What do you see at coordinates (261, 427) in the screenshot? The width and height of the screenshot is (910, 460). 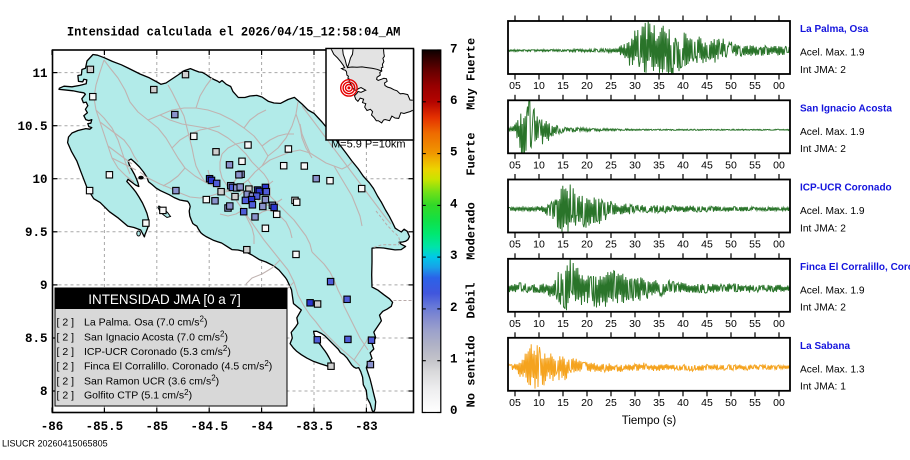 I see `svg-text: -84` at bounding box center [261, 427].